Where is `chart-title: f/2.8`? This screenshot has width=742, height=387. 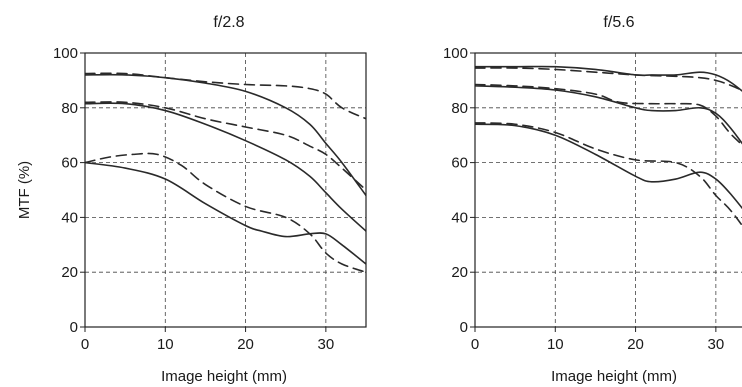 chart-title: f/2.8 is located at coordinates (228, 22).